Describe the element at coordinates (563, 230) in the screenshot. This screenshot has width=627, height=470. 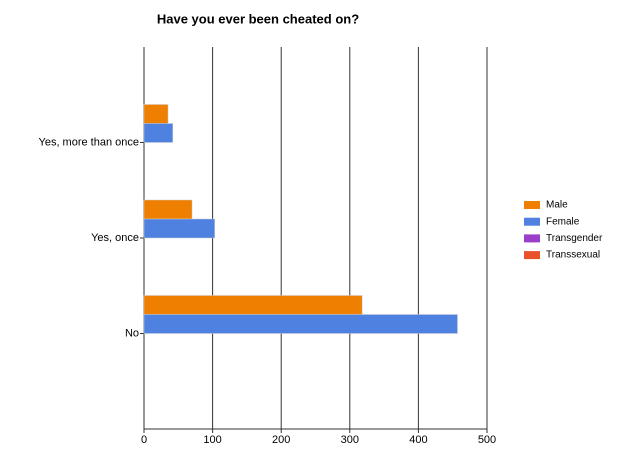
I see `legend: Male Female Transgender Transsexual` at that location.